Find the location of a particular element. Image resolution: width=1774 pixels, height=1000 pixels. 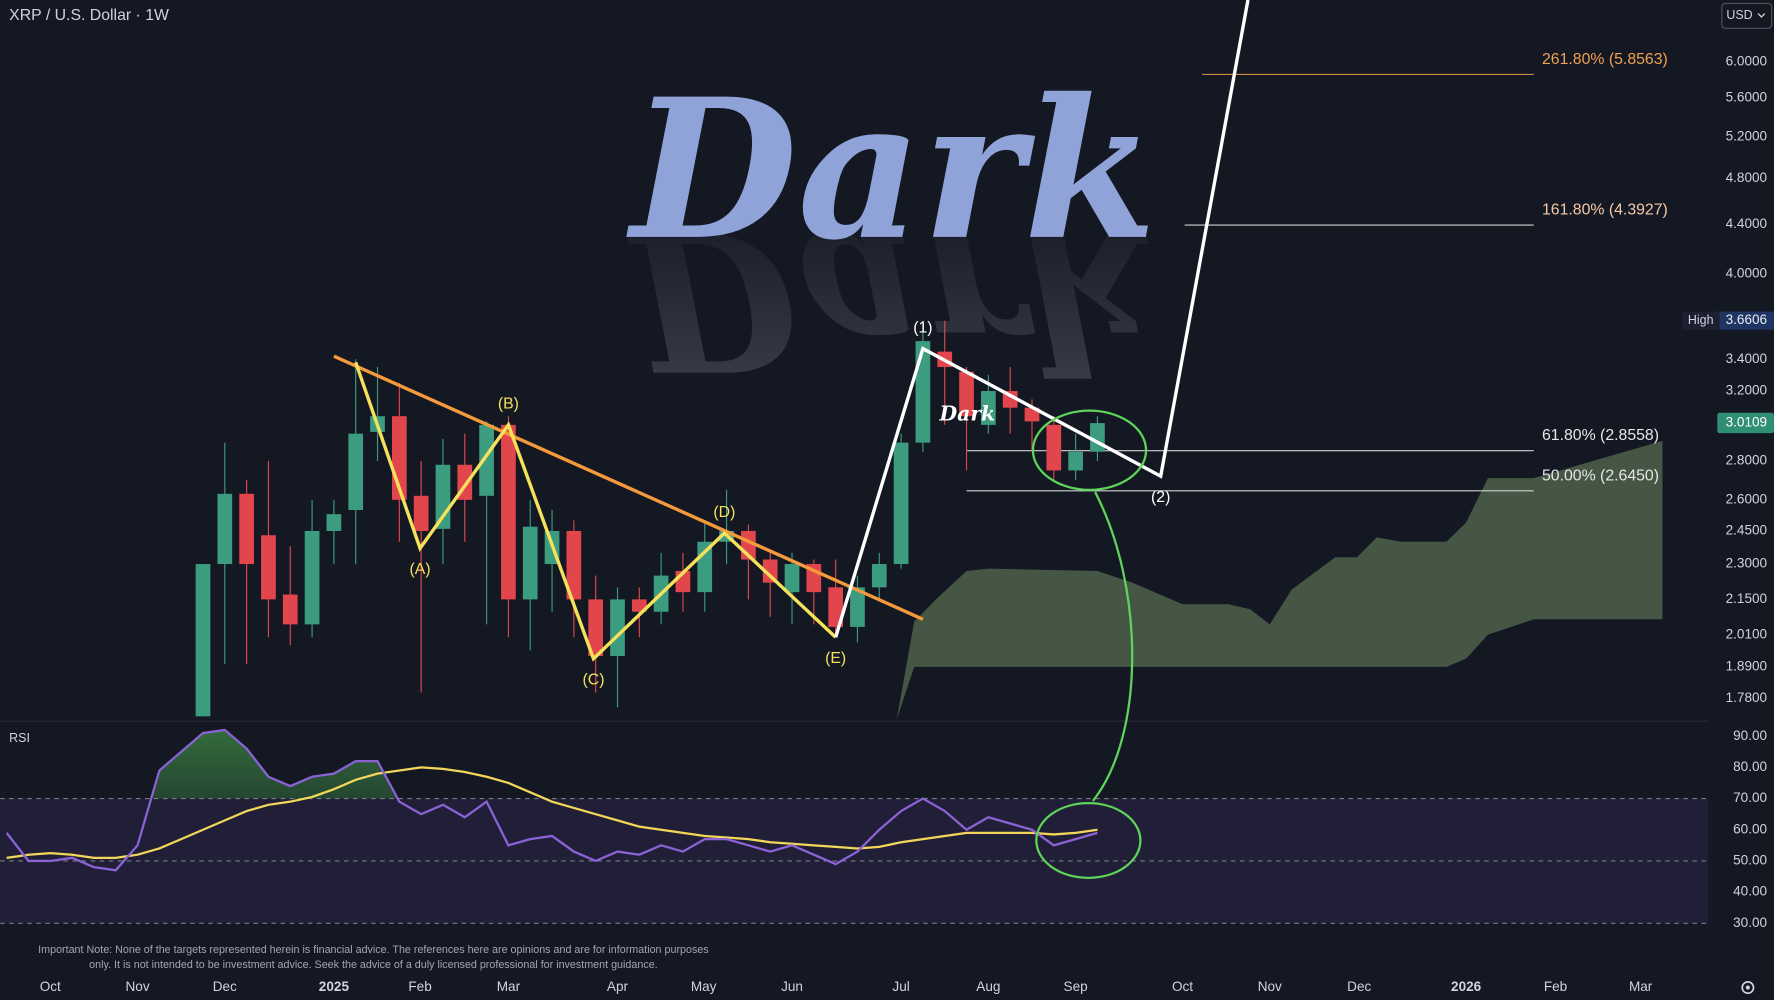

high-tag is located at coordinates (1701, 320).